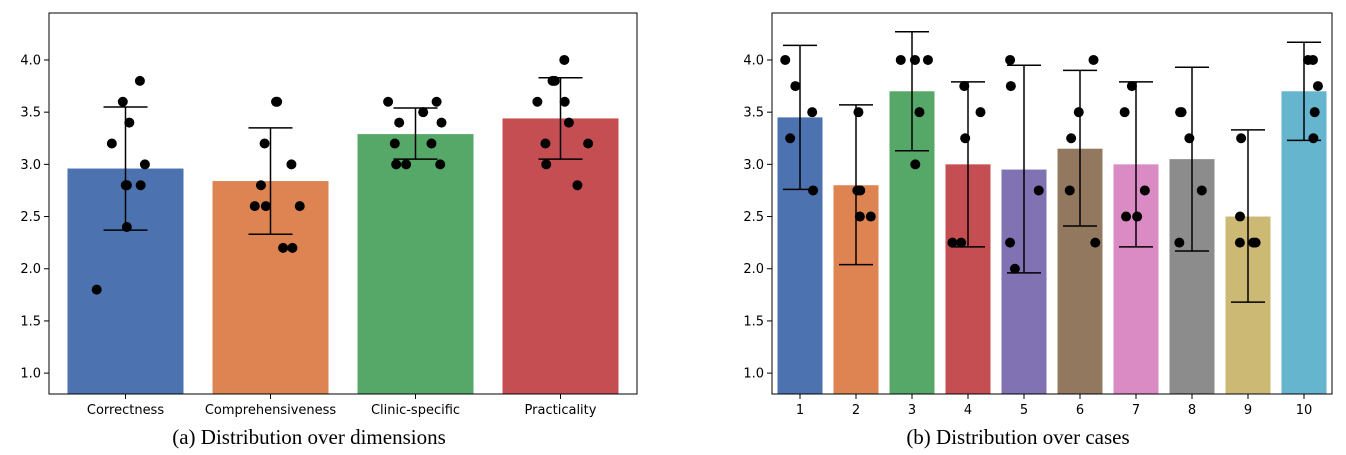 Image resolution: width=1346 pixels, height=455 pixels. Describe the element at coordinates (1080, 410) in the screenshot. I see `x-tick-label: 6` at that location.